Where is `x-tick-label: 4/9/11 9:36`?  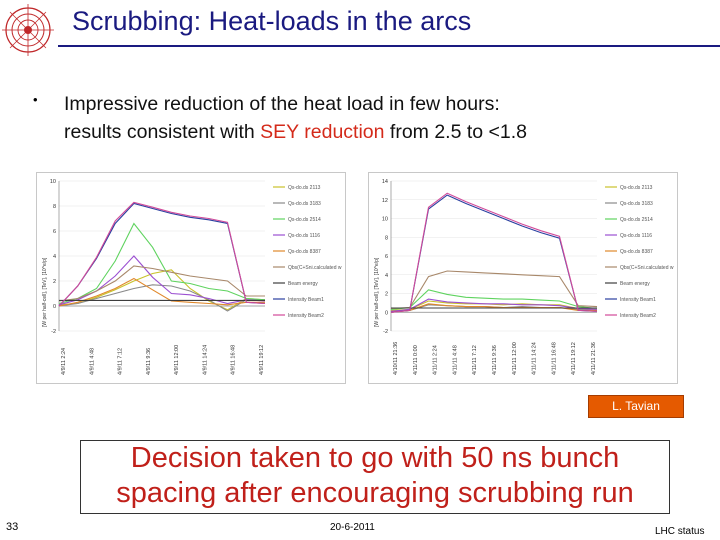 x-tick-label: 4/9/11 9:36 is located at coordinates (149, 361).